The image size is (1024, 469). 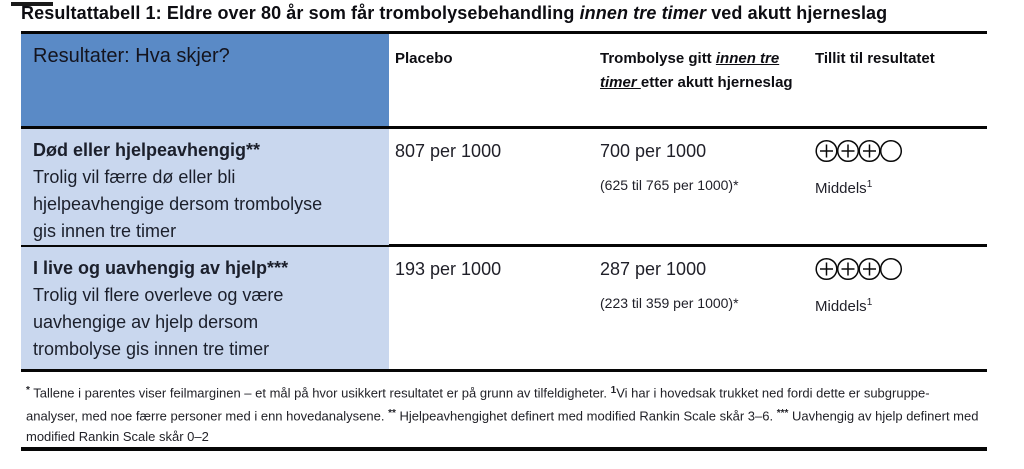 I want to click on header-outcomes: Resultater: Hva skjer?, so click(x=205, y=80).